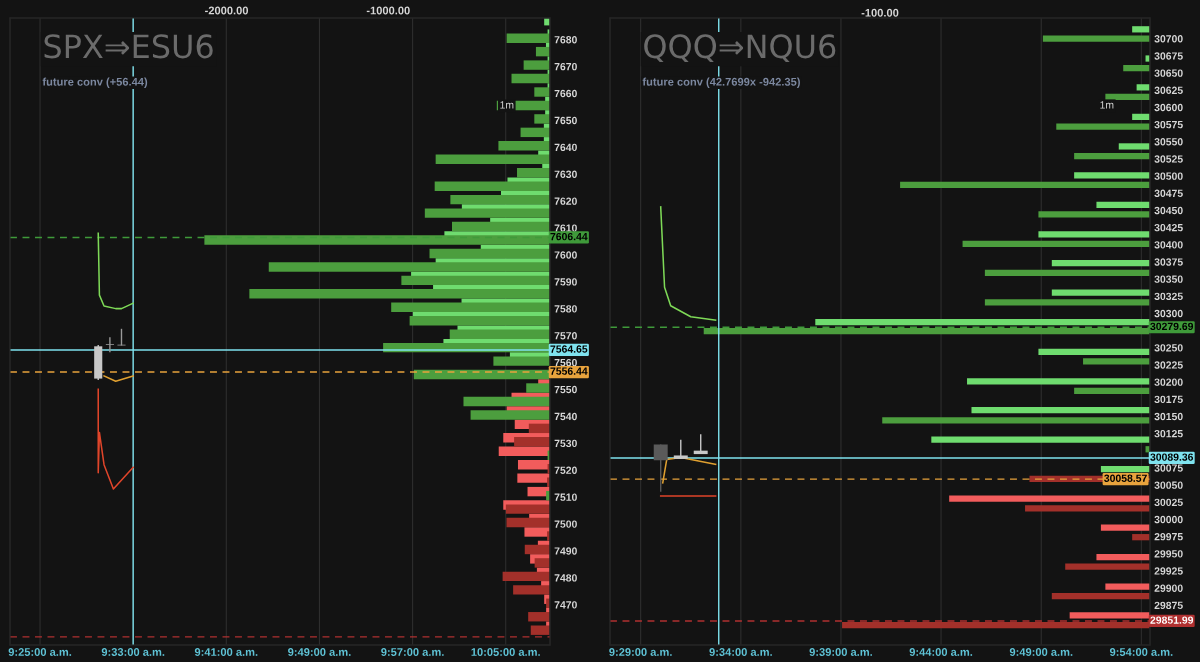 Image resolution: width=1200 pixels, height=662 pixels. Describe the element at coordinates (565, 416) in the screenshot. I see `y-tick-label: 7540` at that location.